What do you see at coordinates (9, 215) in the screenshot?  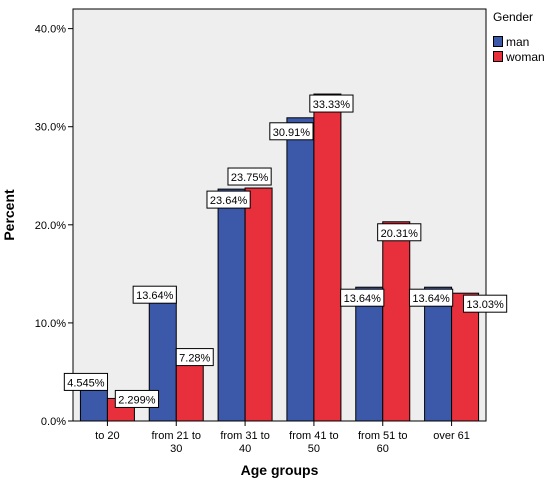 I see `y-axis-label: Percent` at bounding box center [9, 215].